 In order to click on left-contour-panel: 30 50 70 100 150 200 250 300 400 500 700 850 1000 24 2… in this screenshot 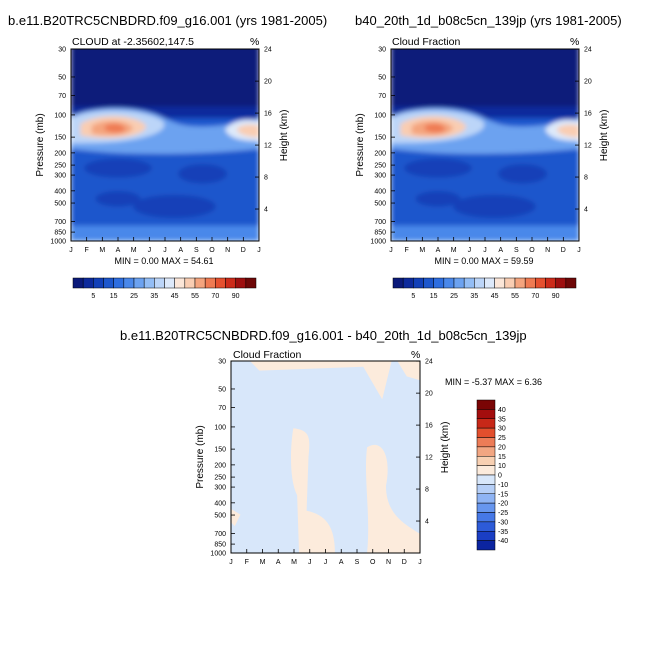, I will do `click(162, 151)`.